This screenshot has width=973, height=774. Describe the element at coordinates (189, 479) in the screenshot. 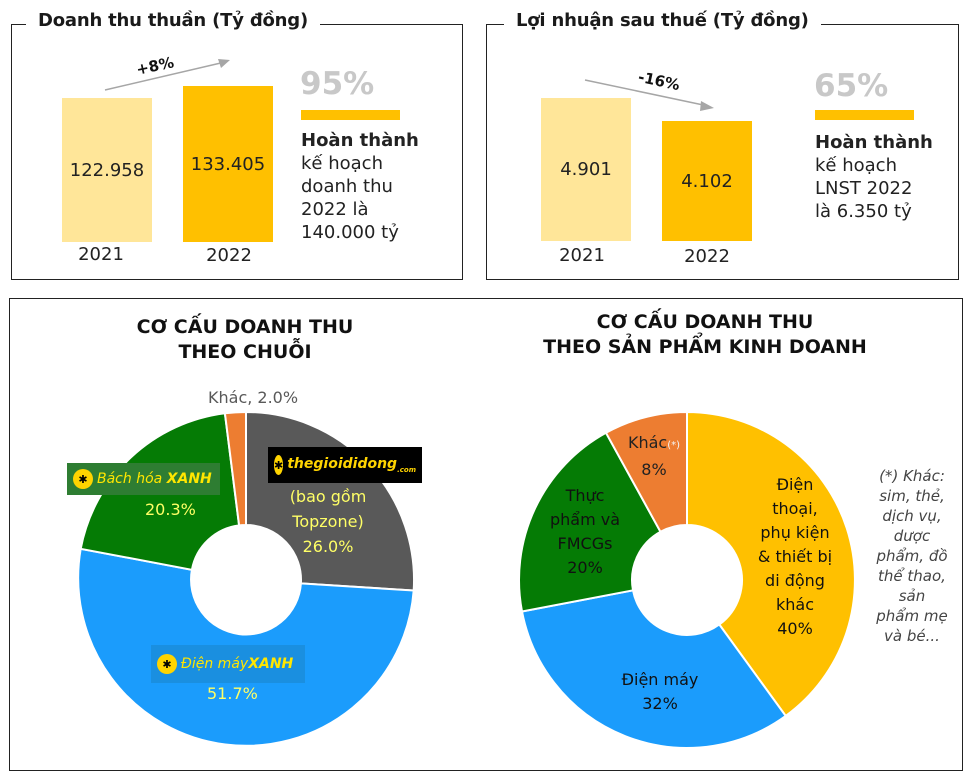

I see `bhx-logo-text-bold: XANH` at that location.